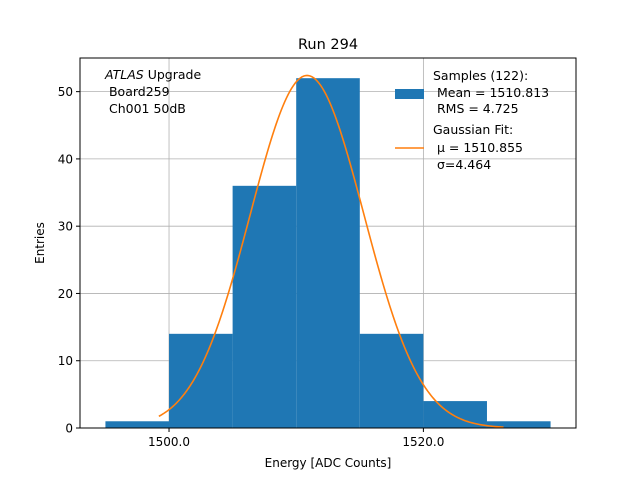 Image resolution: width=640 pixels, height=480 pixels. Describe the element at coordinates (476, 108) in the screenshot. I see `legend-hist-line-3: RMS = 4.725` at that location.